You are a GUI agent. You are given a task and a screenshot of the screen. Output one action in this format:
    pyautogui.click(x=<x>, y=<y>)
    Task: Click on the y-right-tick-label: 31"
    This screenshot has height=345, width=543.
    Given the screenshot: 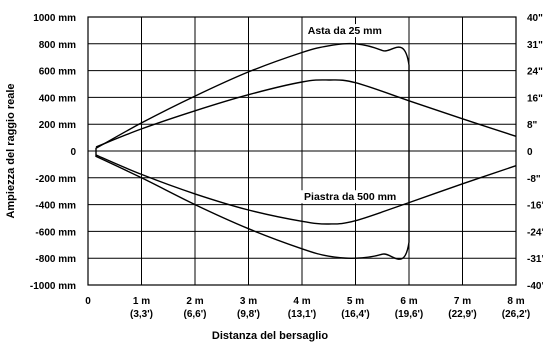 What is the action you would take?
    pyautogui.click(x=535, y=45)
    